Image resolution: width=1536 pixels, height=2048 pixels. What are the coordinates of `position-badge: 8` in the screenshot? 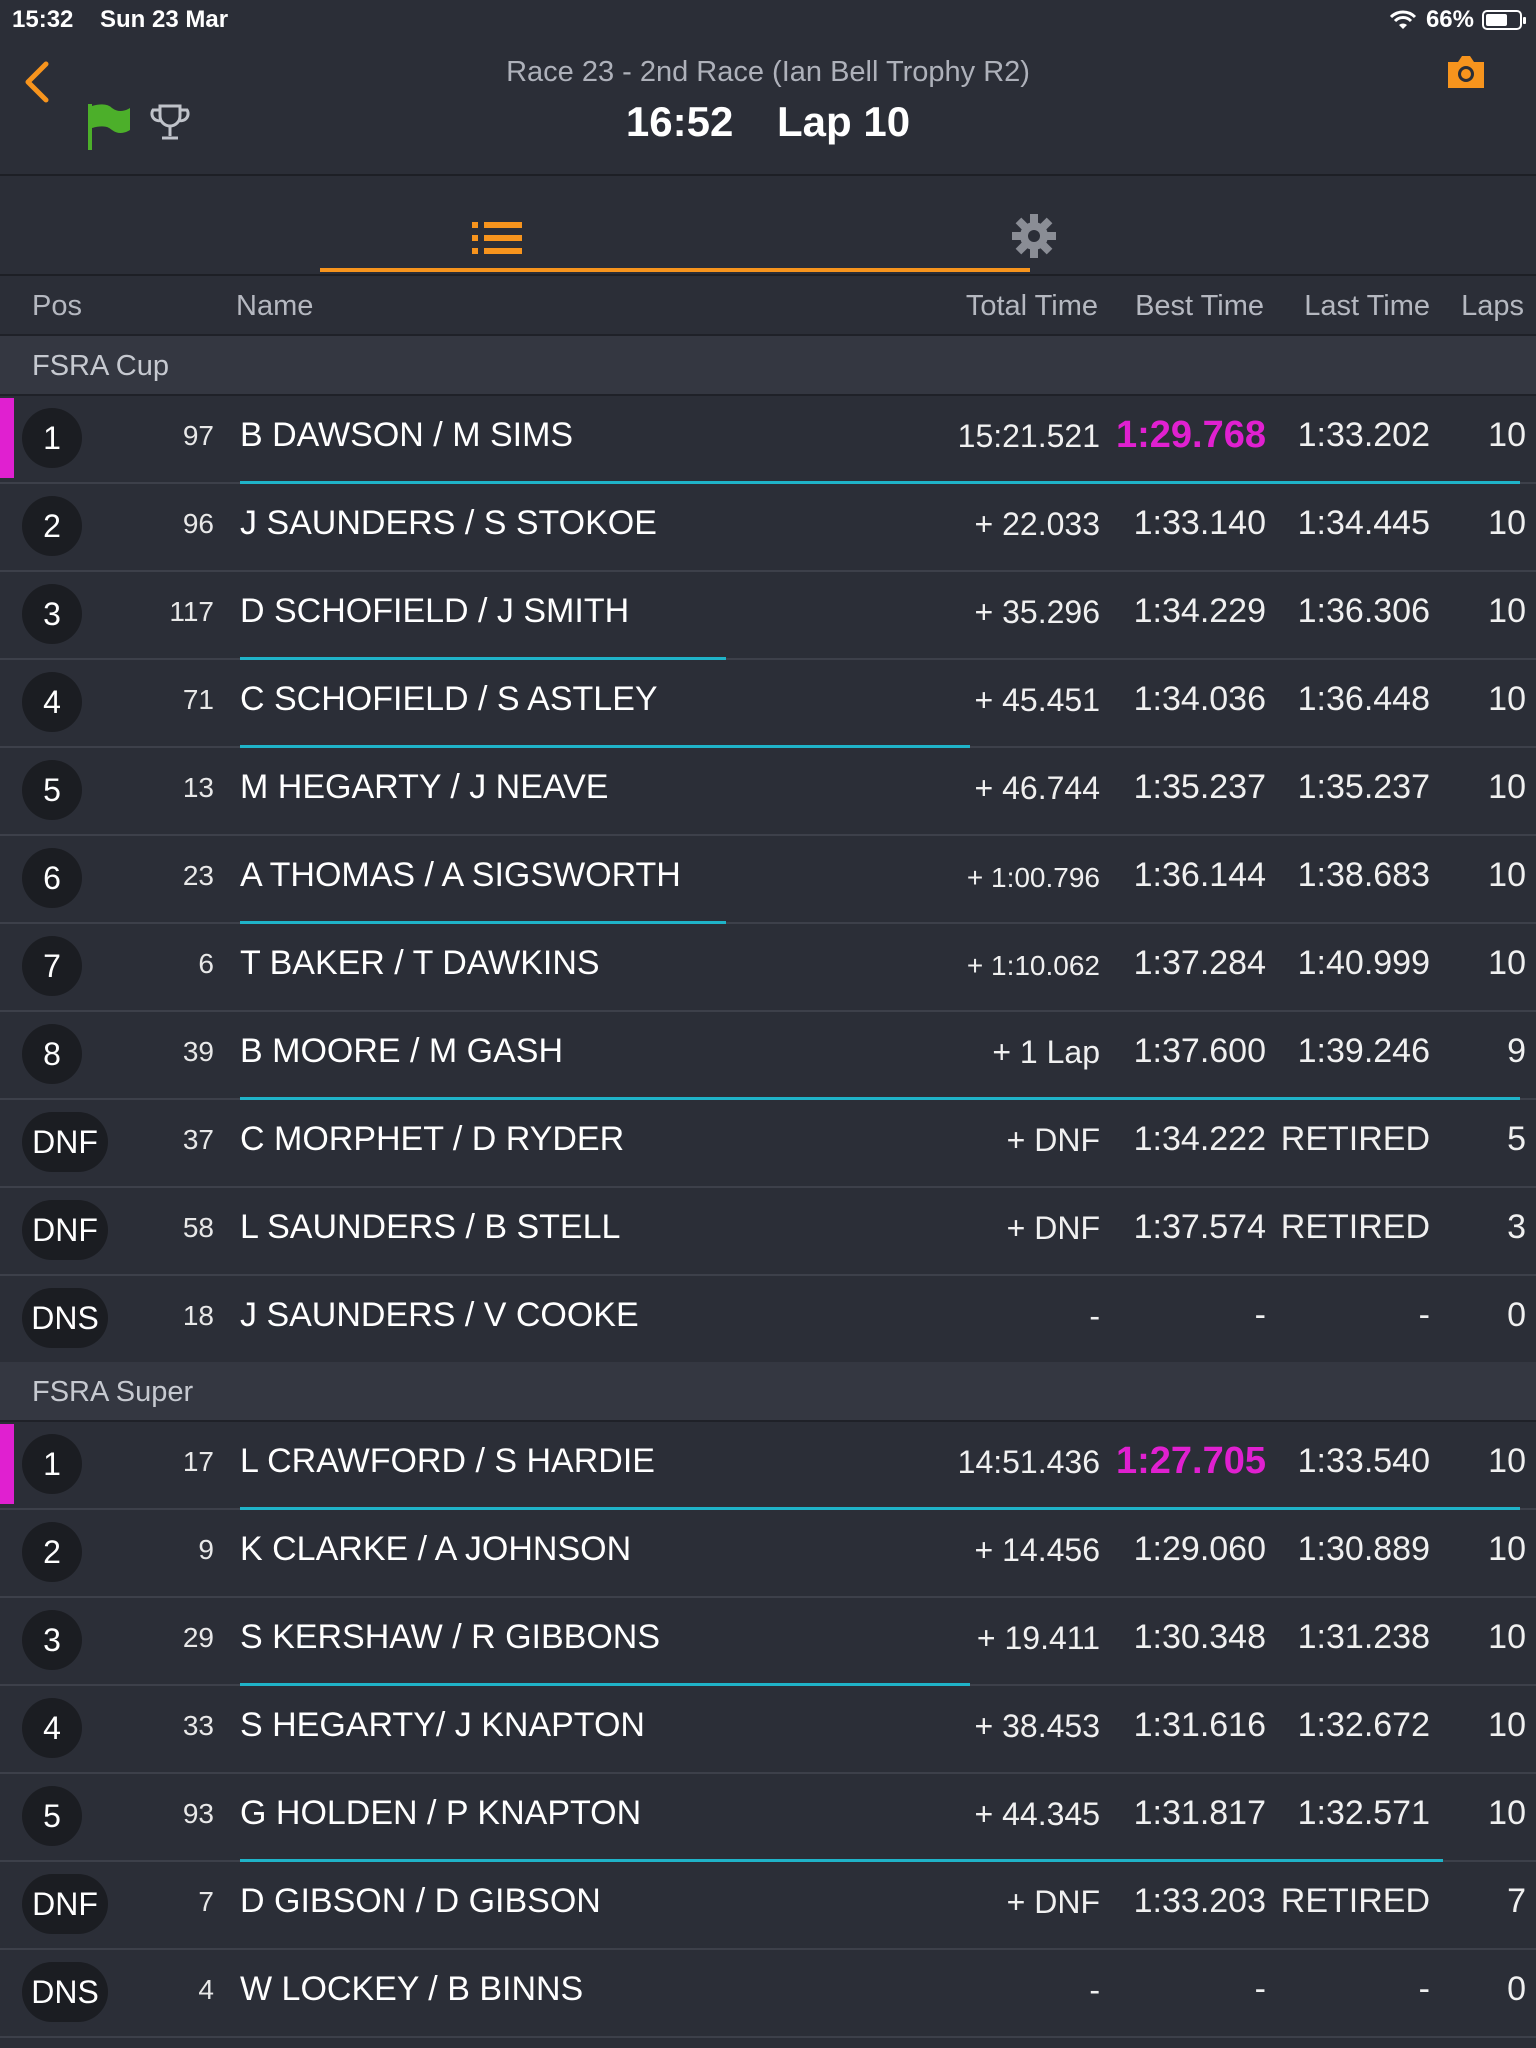 It's located at (52, 1054).